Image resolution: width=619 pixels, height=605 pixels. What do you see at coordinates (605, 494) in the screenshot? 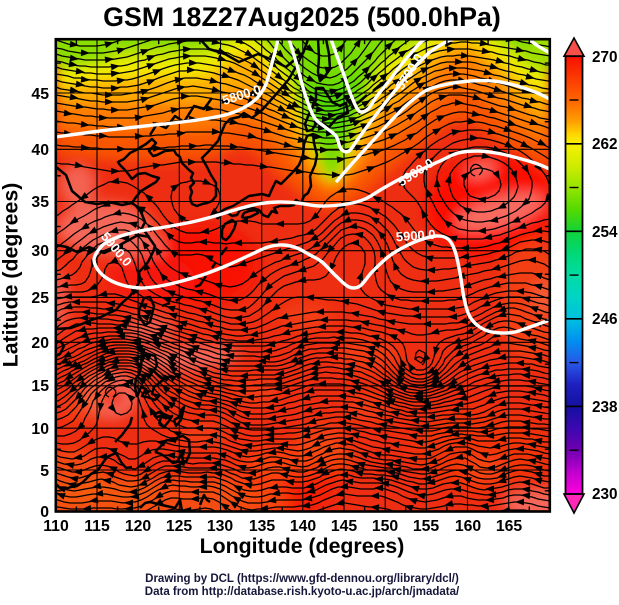
I see `svg-text: 230` at bounding box center [605, 494].